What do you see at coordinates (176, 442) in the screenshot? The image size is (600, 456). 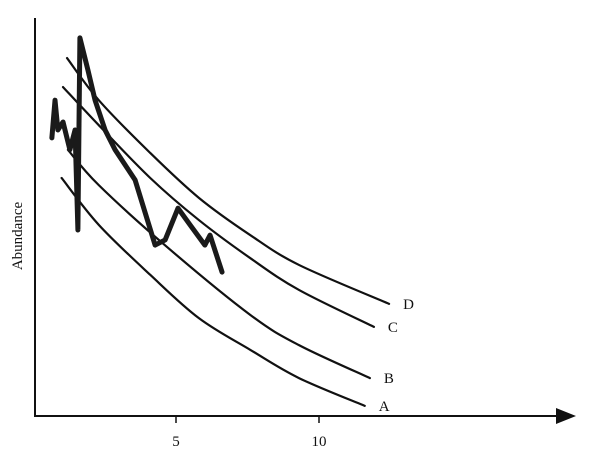 I see `x-tick-label: 5` at bounding box center [176, 442].